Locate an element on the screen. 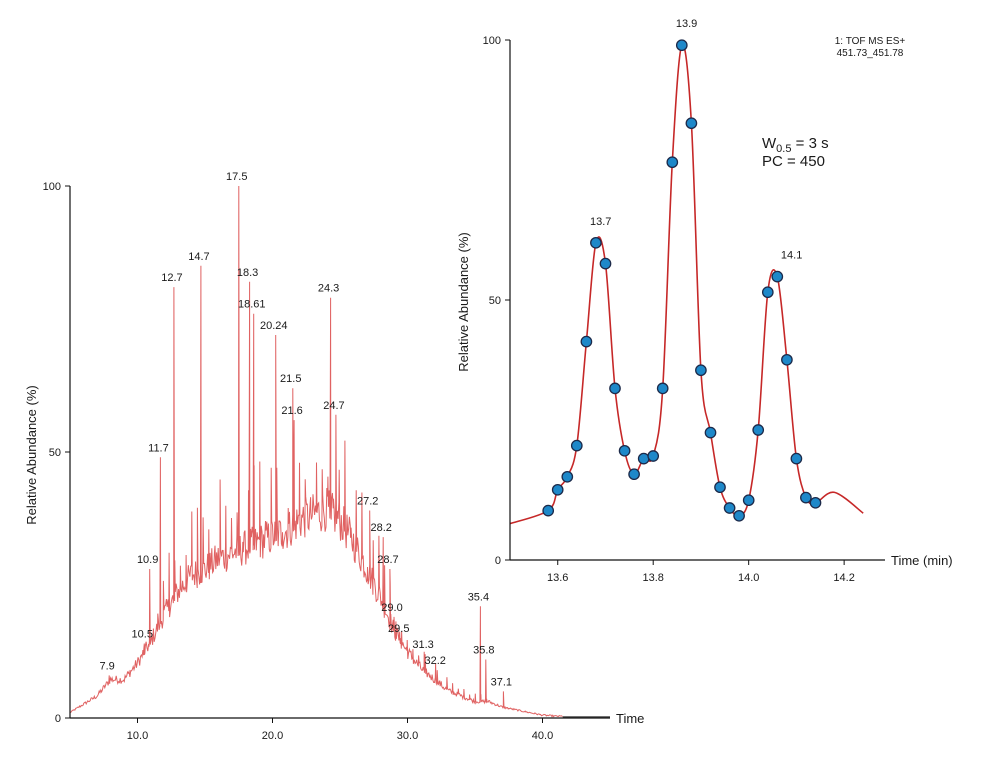 This screenshot has width=1000, height=766. peak-label: 14.7 is located at coordinates (198, 257).